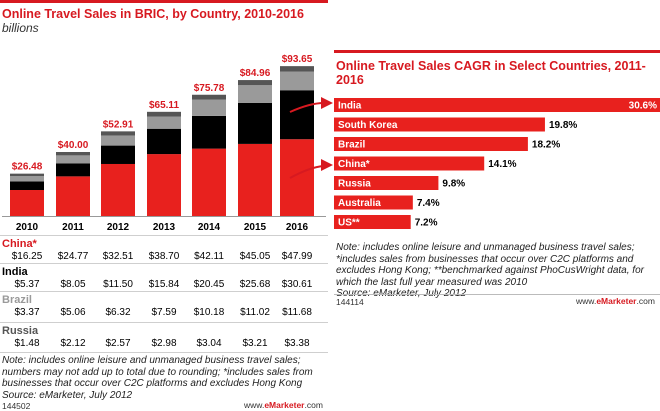  I want to click on right-bottom-rule, so click(497, 294).